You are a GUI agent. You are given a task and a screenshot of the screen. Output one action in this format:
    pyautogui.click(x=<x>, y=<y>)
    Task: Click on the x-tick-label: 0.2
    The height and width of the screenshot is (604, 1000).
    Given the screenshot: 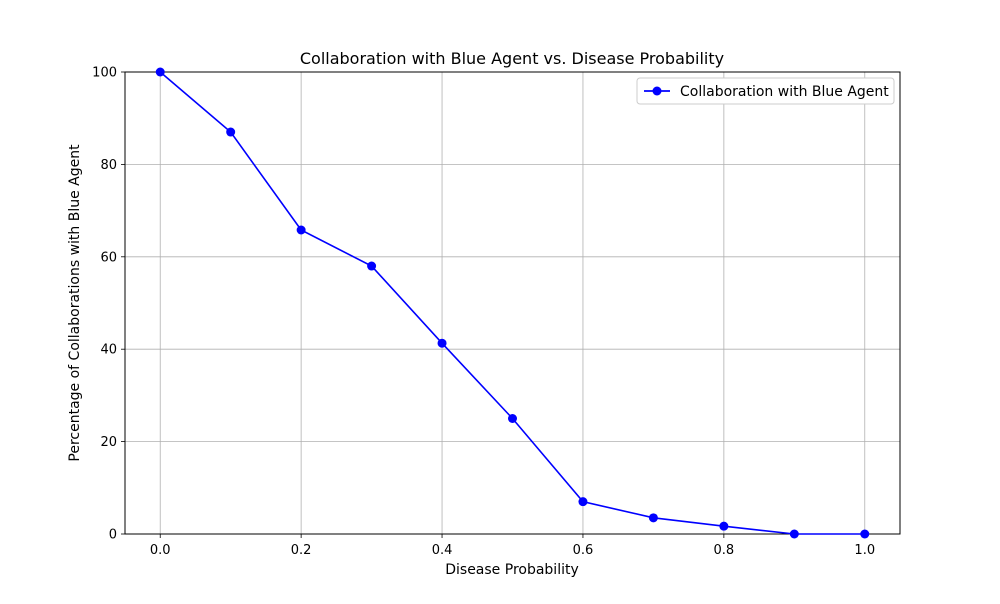 What is the action you would take?
    pyautogui.click(x=301, y=550)
    